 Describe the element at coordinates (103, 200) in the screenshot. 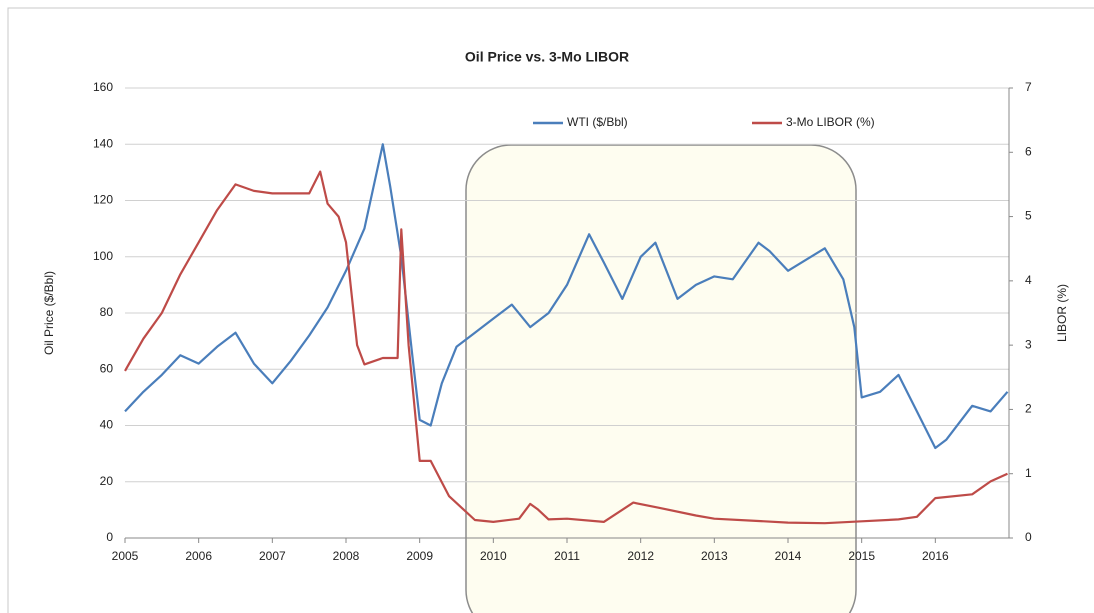

I see `y-tick-label: 120` at that location.